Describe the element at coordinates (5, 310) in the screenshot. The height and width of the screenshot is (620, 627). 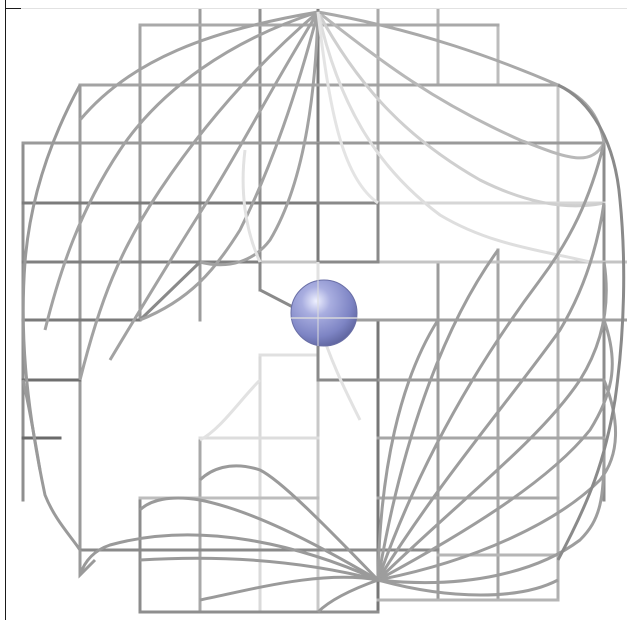
I see `viewport-frame-left` at that location.